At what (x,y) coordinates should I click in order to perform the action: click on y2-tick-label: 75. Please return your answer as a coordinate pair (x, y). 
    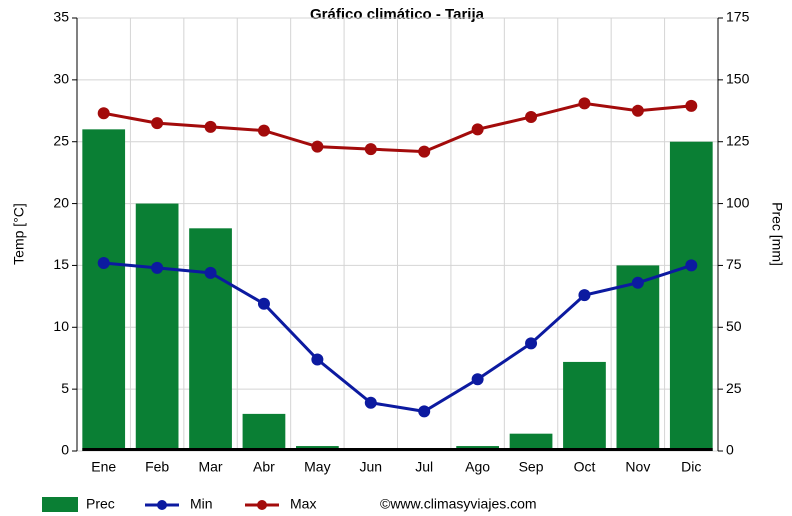
    Looking at the image, I should click on (734, 264).